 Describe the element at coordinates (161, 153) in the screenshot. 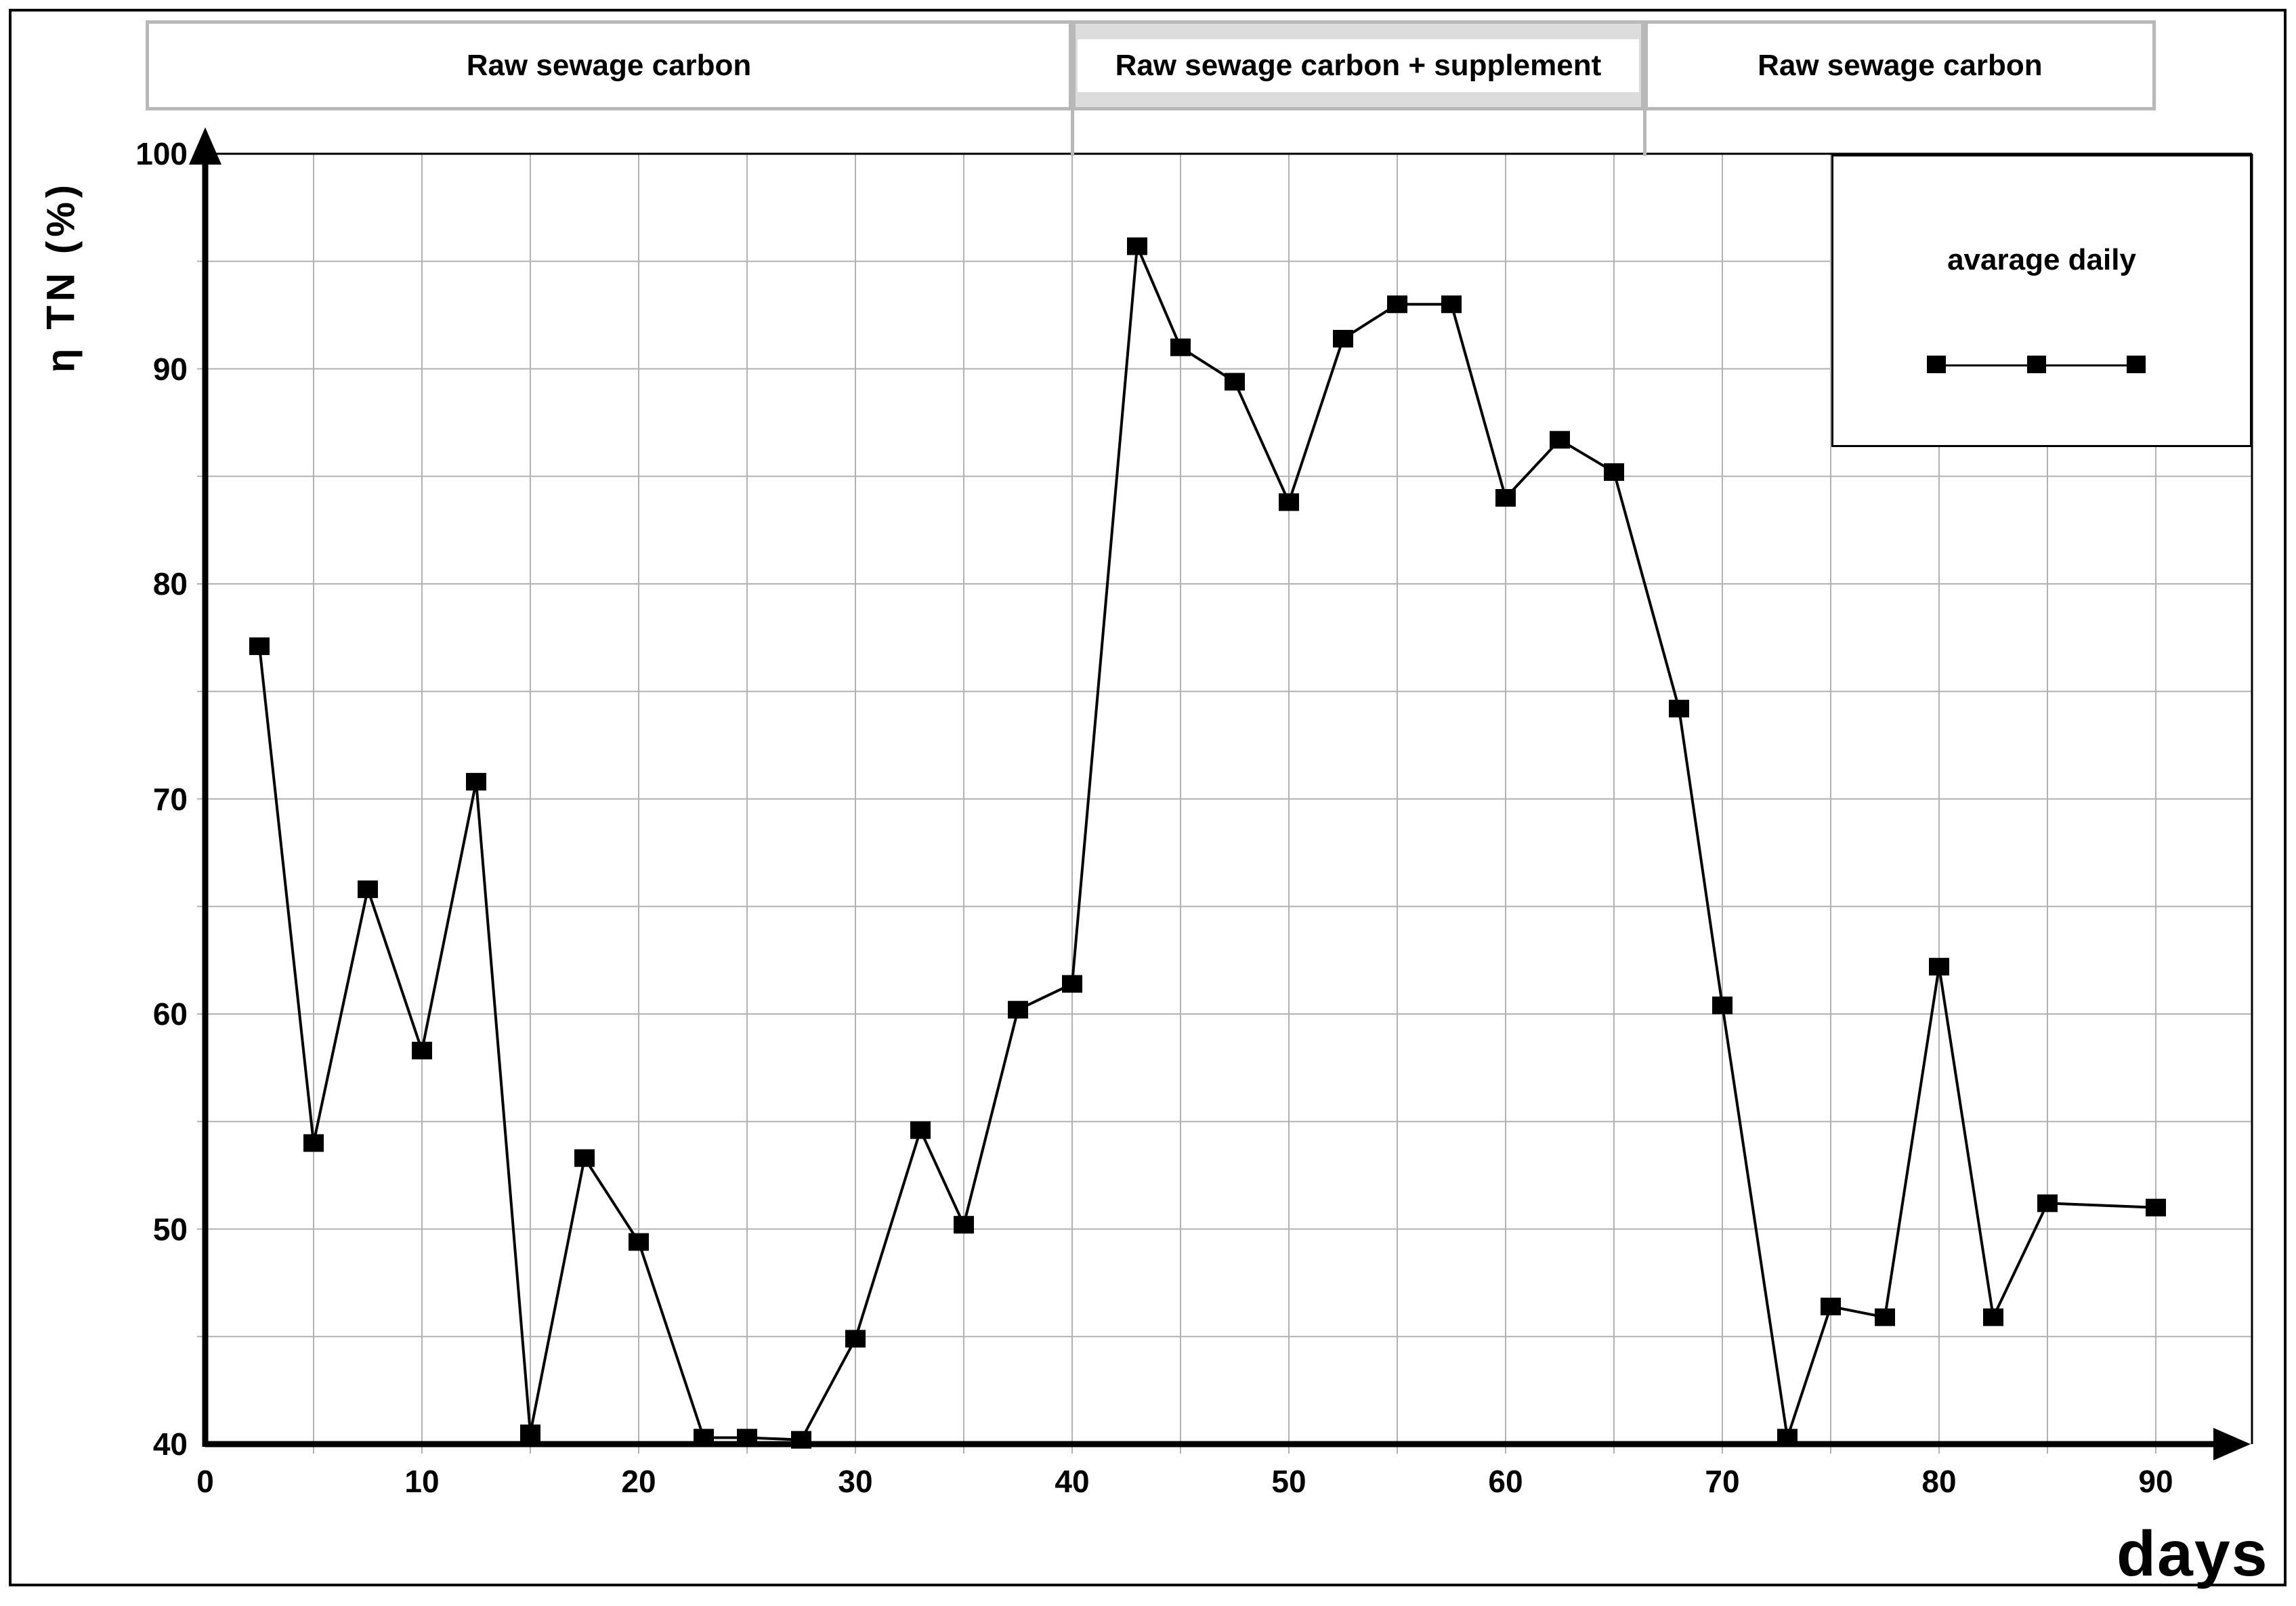

I see `y-tick-label: 100` at that location.